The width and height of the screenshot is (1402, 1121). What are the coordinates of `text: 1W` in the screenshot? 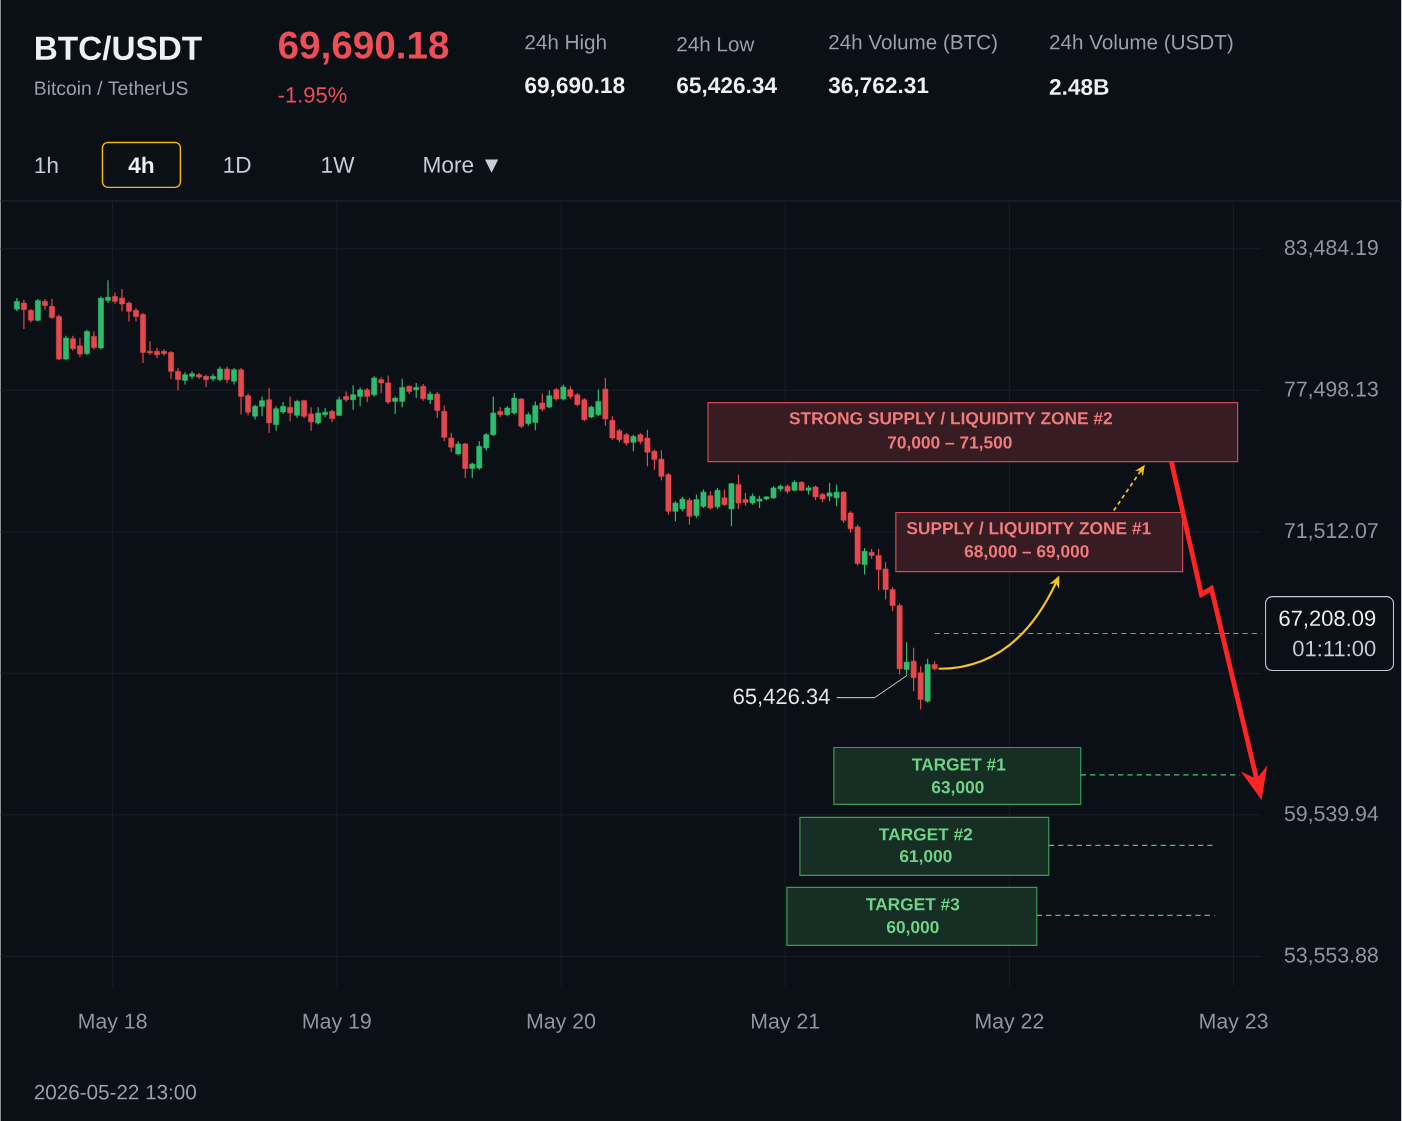 It's located at (338, 165).